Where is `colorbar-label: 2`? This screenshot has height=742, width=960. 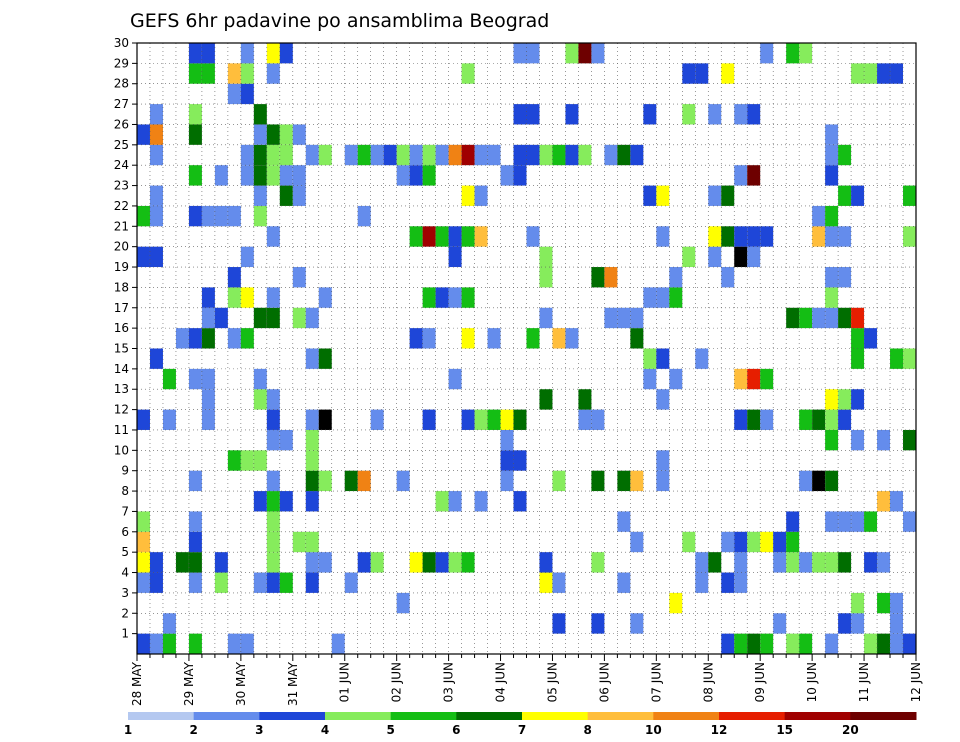
colorbar-label: 2 is located at coordinates (193, 730).